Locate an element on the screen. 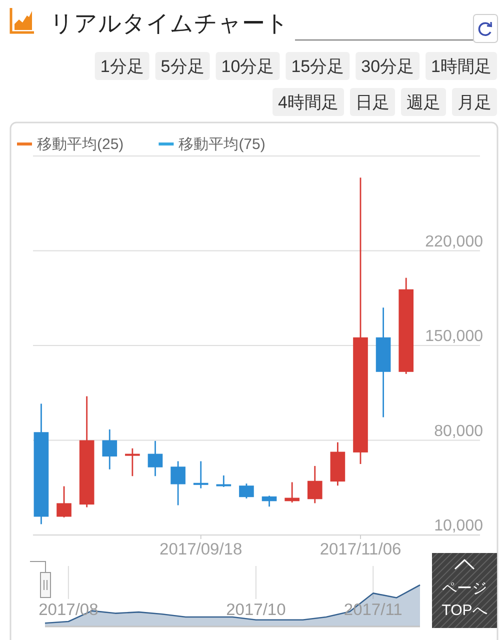  button: 5分足 is located at coordinates (182, 66).